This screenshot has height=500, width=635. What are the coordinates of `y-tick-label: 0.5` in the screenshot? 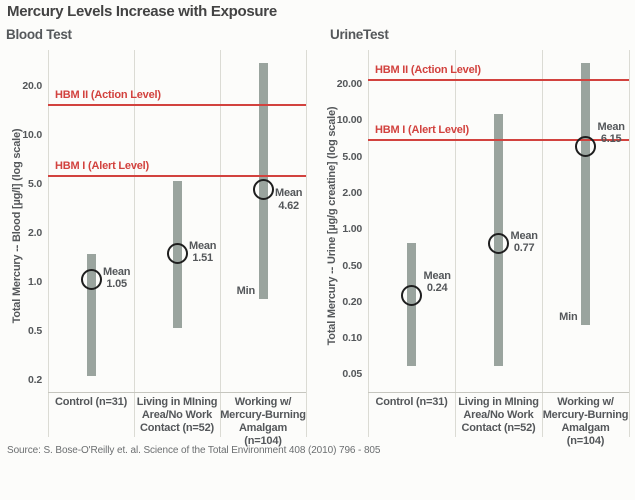 It's located at (35, 331).